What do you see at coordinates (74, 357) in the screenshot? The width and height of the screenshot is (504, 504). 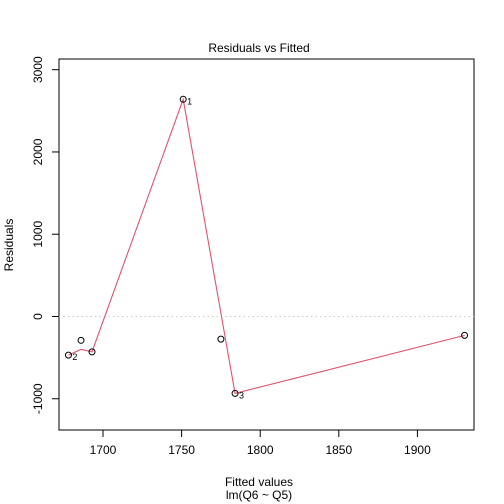 I see `point-label: 2` at bounding box center [74, 357].